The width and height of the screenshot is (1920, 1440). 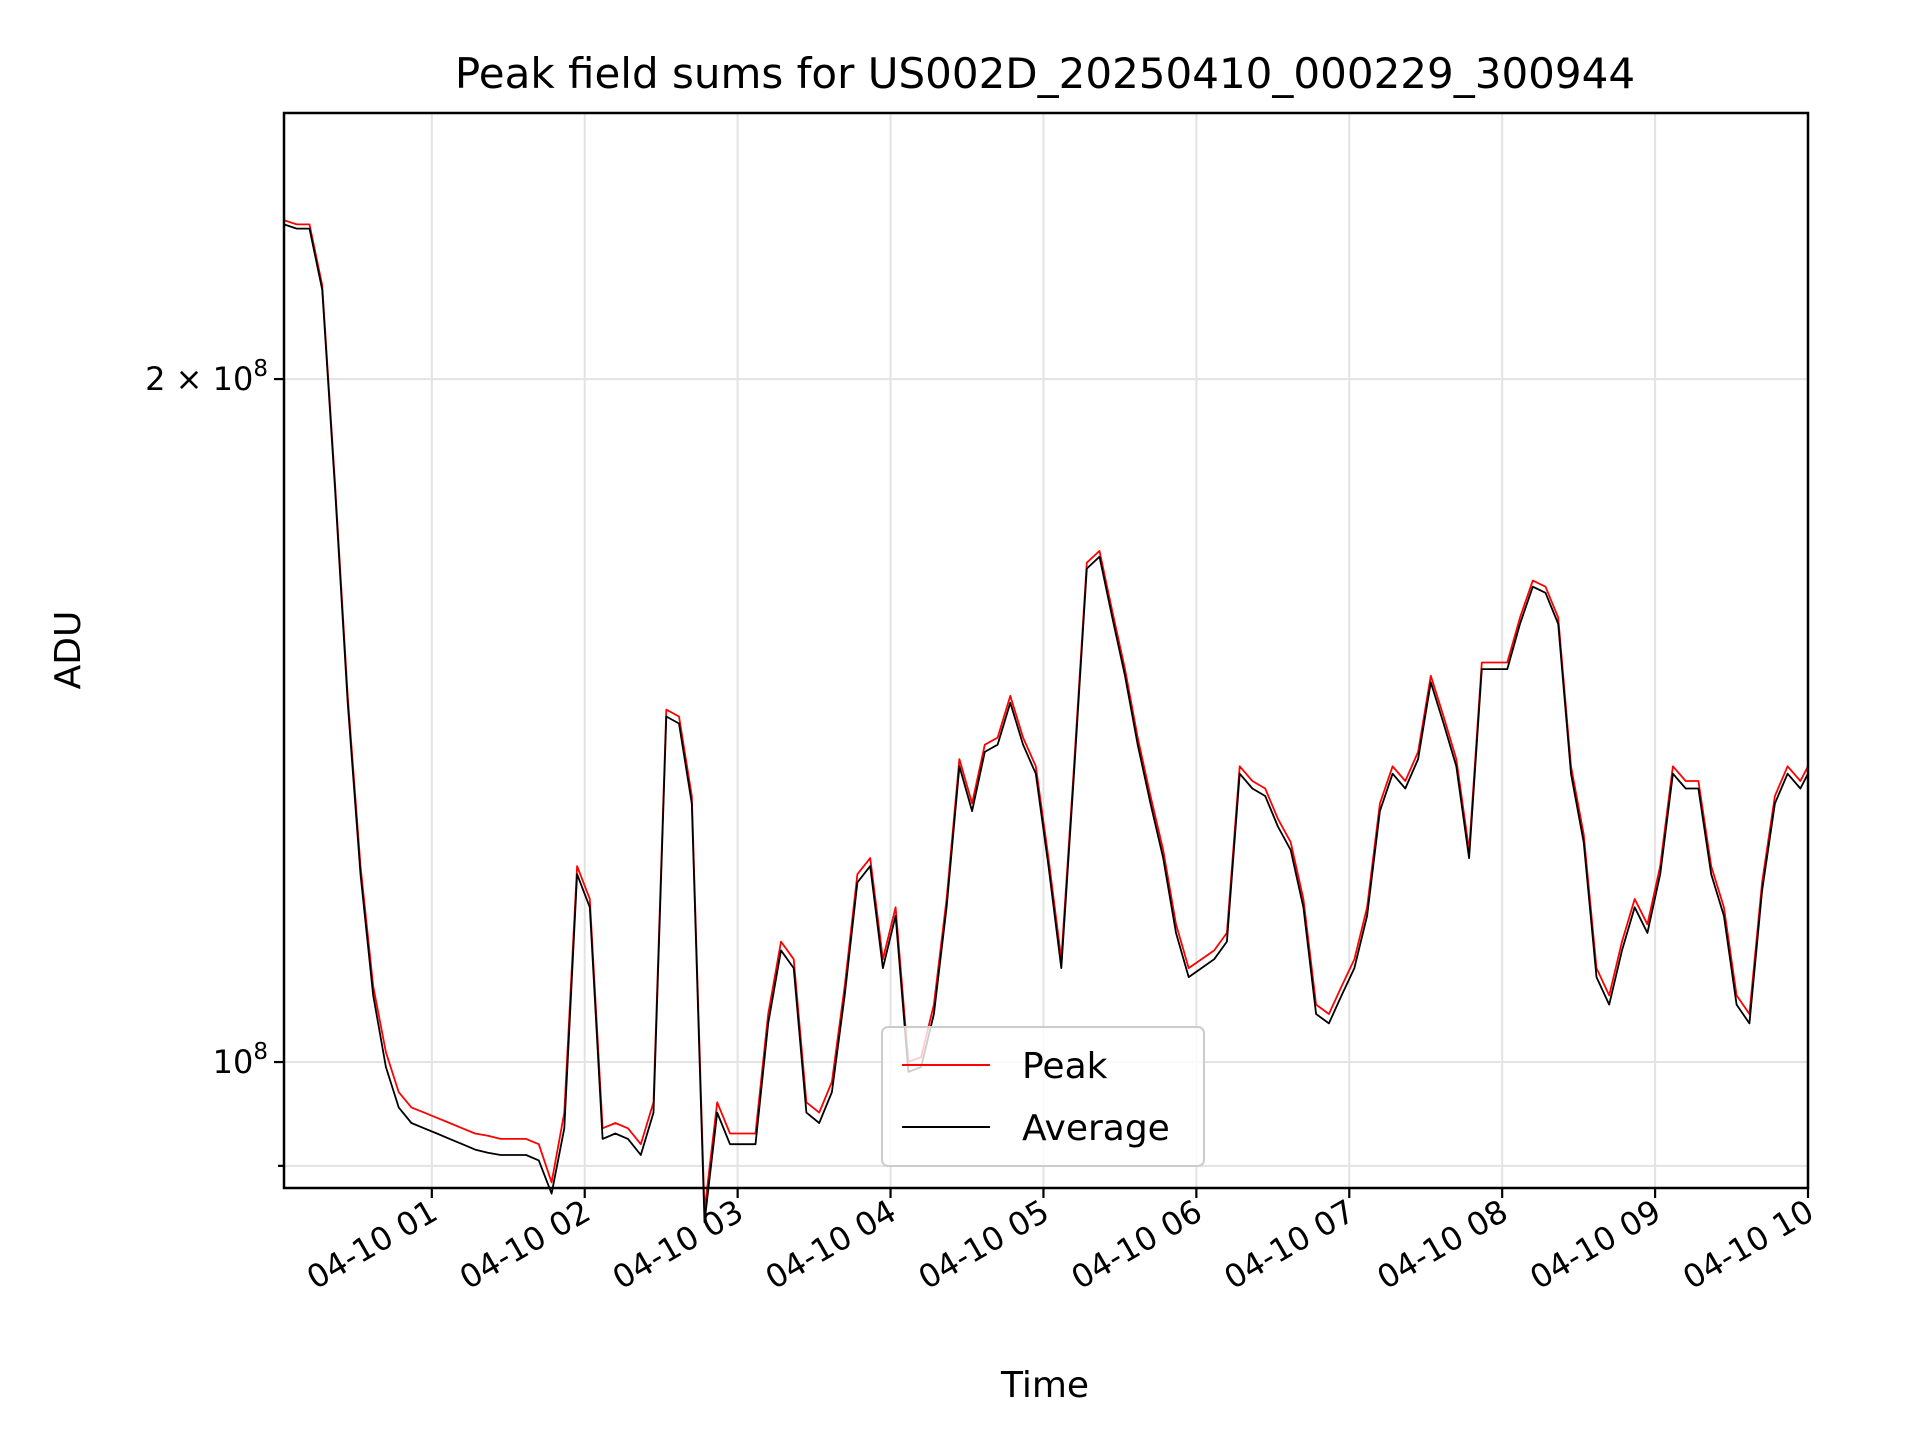 I want to click on legend-box, so click(x=1043, y=1096).